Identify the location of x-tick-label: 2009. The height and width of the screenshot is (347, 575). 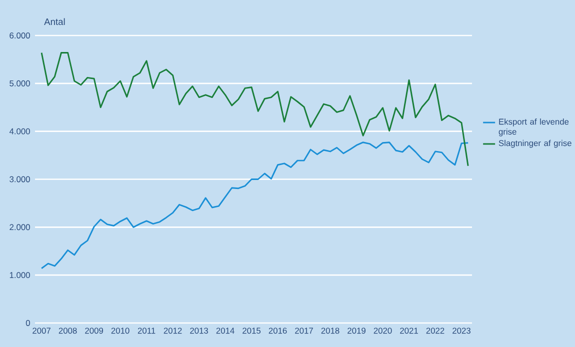
(94, 331).